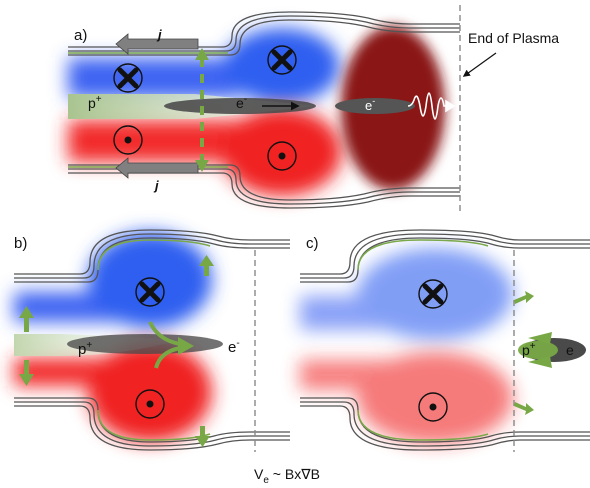  I want to click on panel-a-field-out, so click(205, 152).